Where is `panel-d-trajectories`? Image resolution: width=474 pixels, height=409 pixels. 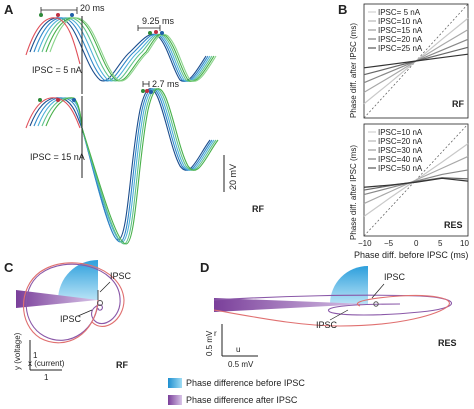
panel-d-trajectories is located at coordinates (333, 310).